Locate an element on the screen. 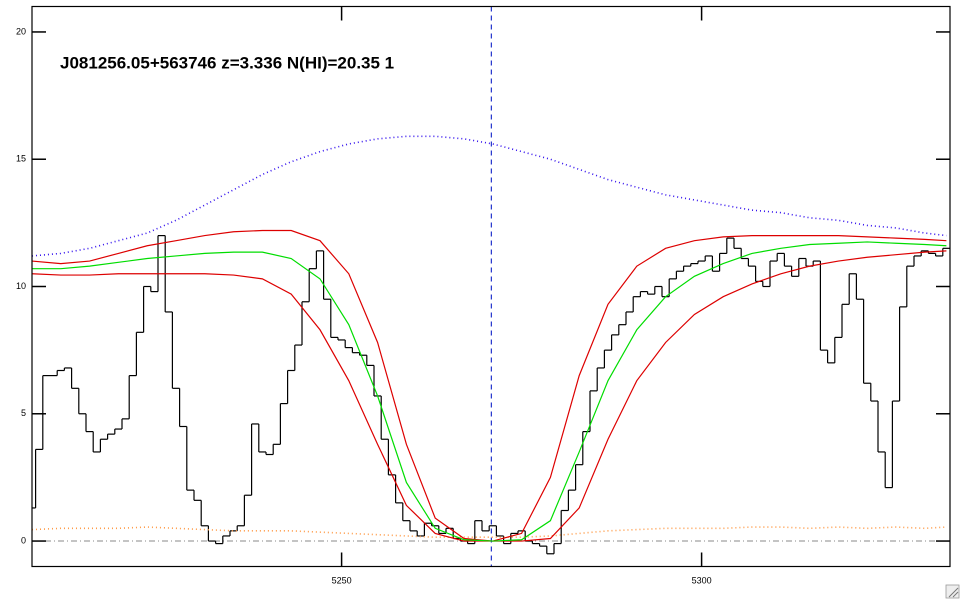 This screenshot has width=960, height=600. y-tick-label: 15 is located at coordinates (21, 159).